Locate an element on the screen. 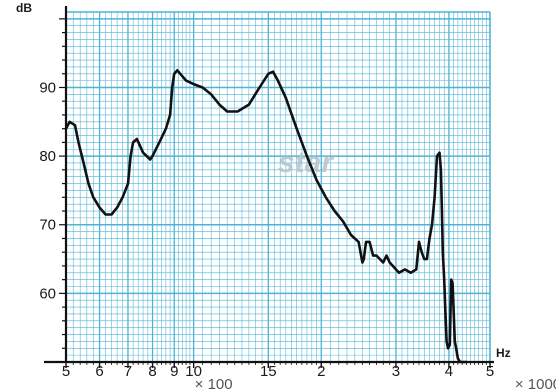 This screenshot has height=391, width=556. star-watermark: star is located at coordinates (306, 162).